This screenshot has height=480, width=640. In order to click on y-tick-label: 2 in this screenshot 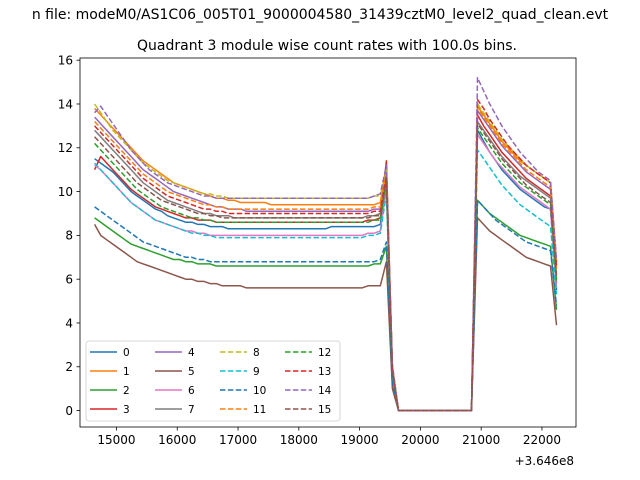, I will do `click(69, 367)`.